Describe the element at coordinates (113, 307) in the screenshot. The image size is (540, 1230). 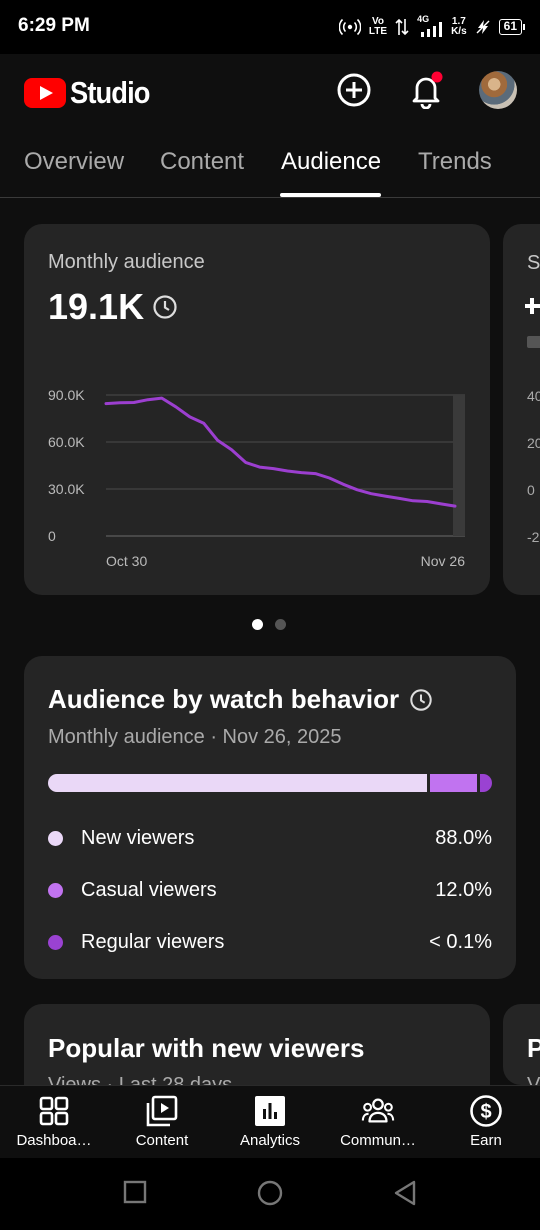
I see `monthly-audience-value: 19.1K` at that location.